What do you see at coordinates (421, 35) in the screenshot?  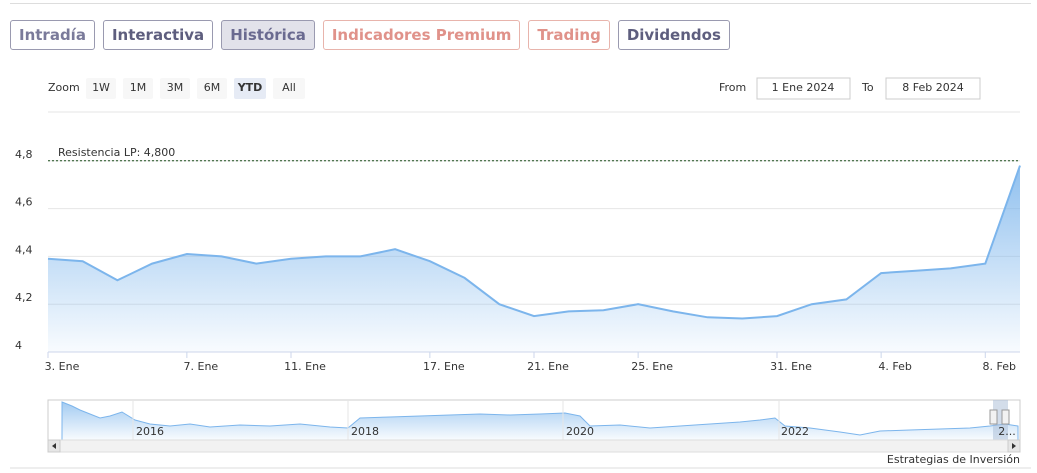 I see `tab: Indicadores Premium` at bounding box center [421, 35].